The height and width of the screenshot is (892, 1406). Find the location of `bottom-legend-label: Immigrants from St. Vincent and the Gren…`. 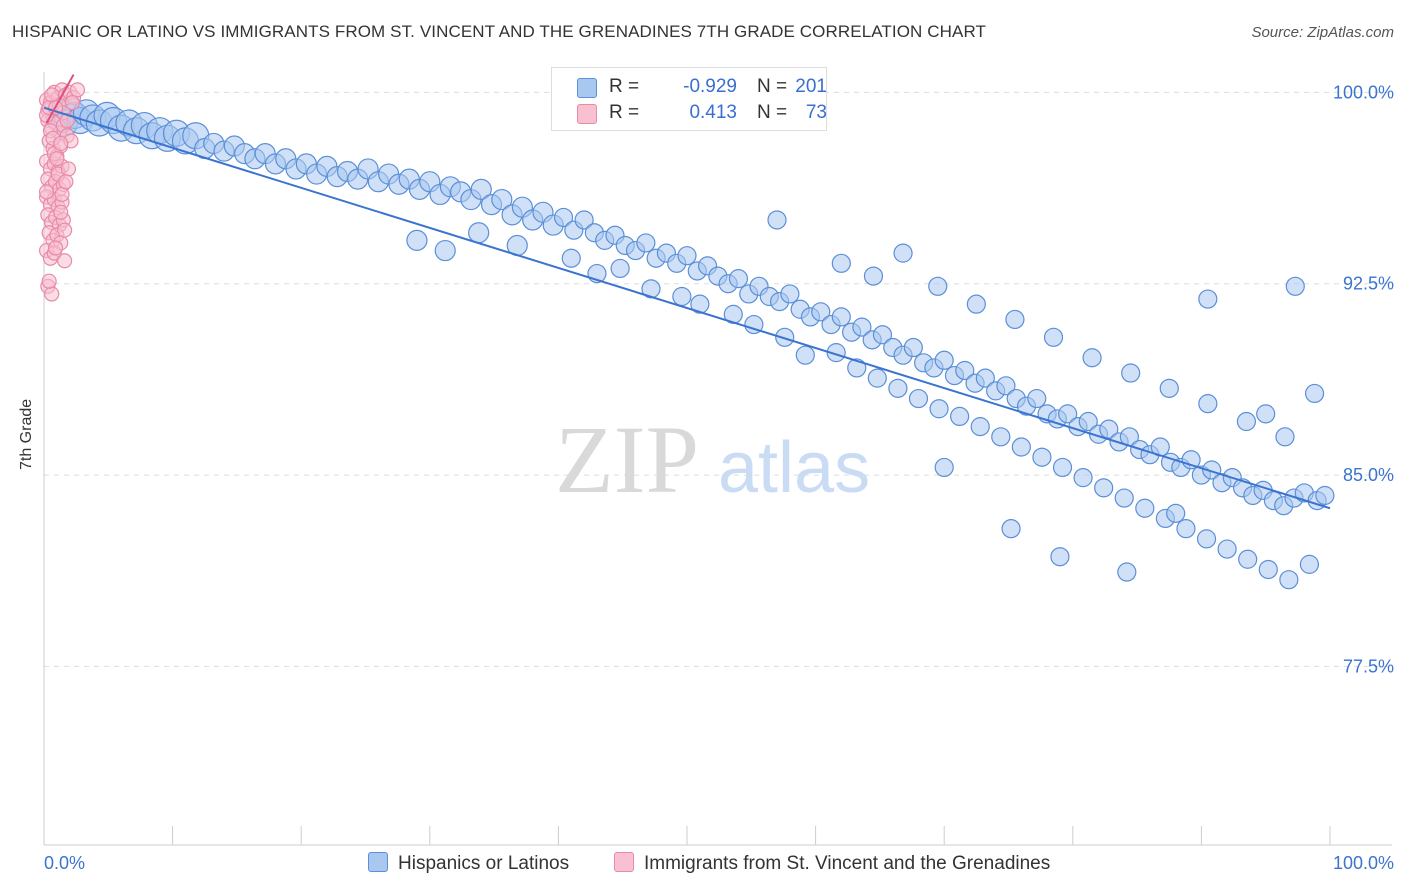

bottom-legend-label: Immigrants from St. Vincent and the Gren… is located at coordinates (847, 863).